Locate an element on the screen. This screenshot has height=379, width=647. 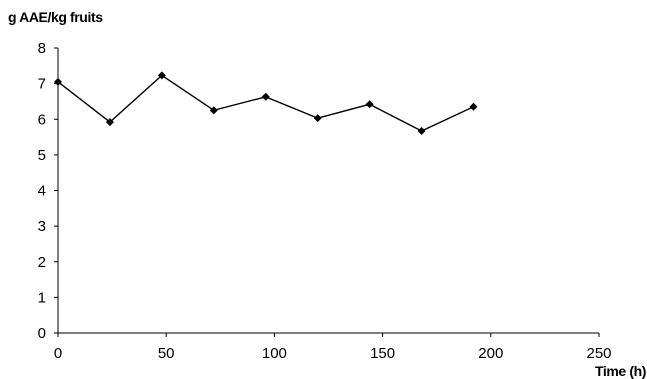
series-line is located at coordinates (265, 103).